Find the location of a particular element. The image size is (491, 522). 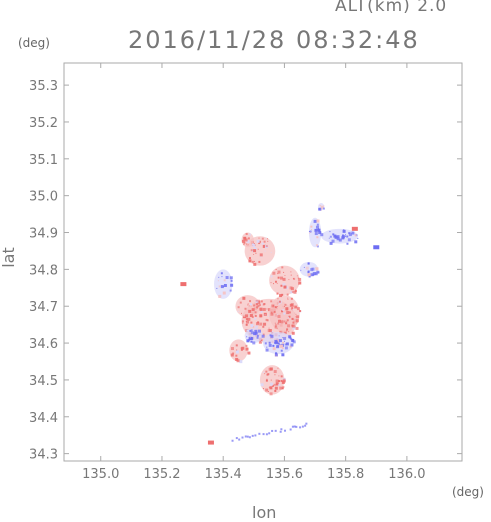

y-tick-label: 34.8 is located at coordinates (43, 270).